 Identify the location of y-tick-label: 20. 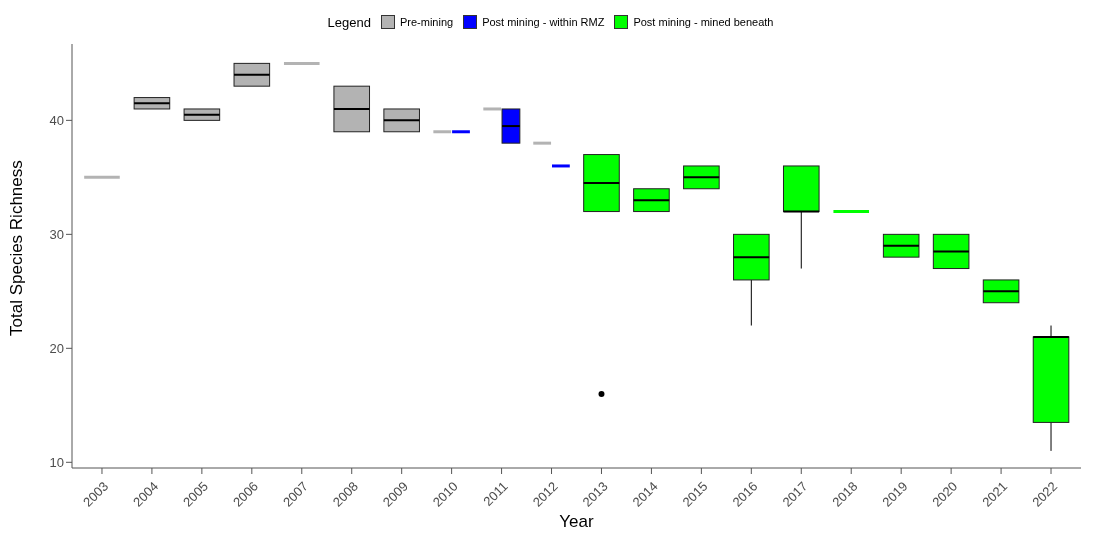
(56, 348).